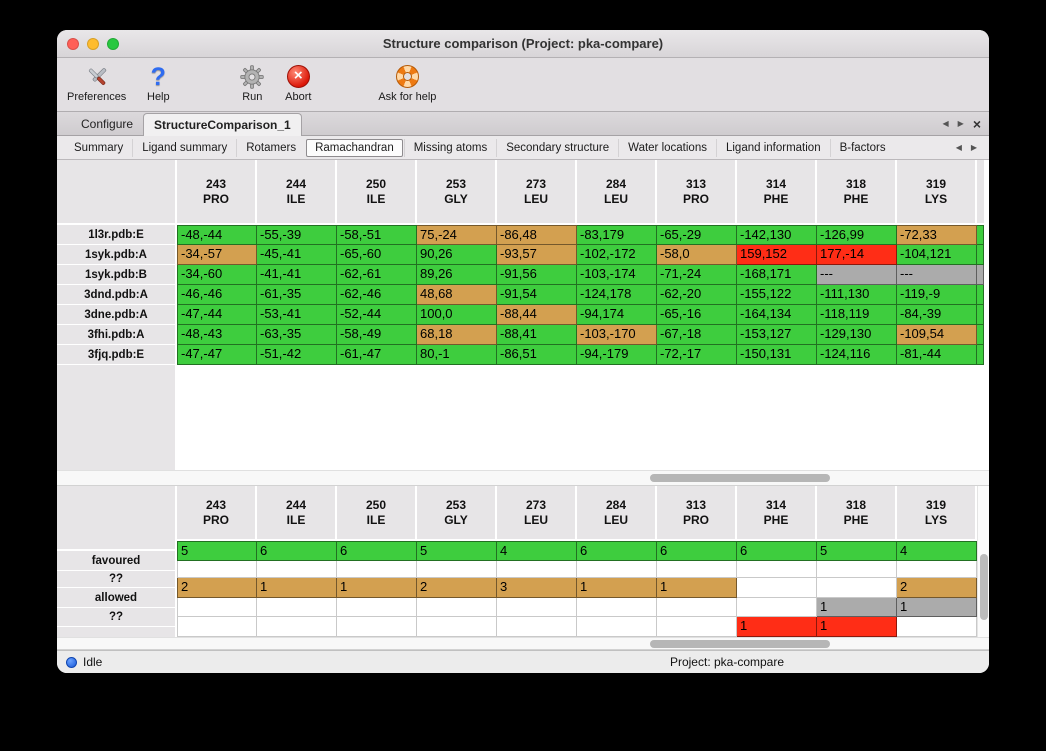  Describe the element at coordinates (376, 191) in the screenshot. I see `column-header-250: 250 ILE` at that location.